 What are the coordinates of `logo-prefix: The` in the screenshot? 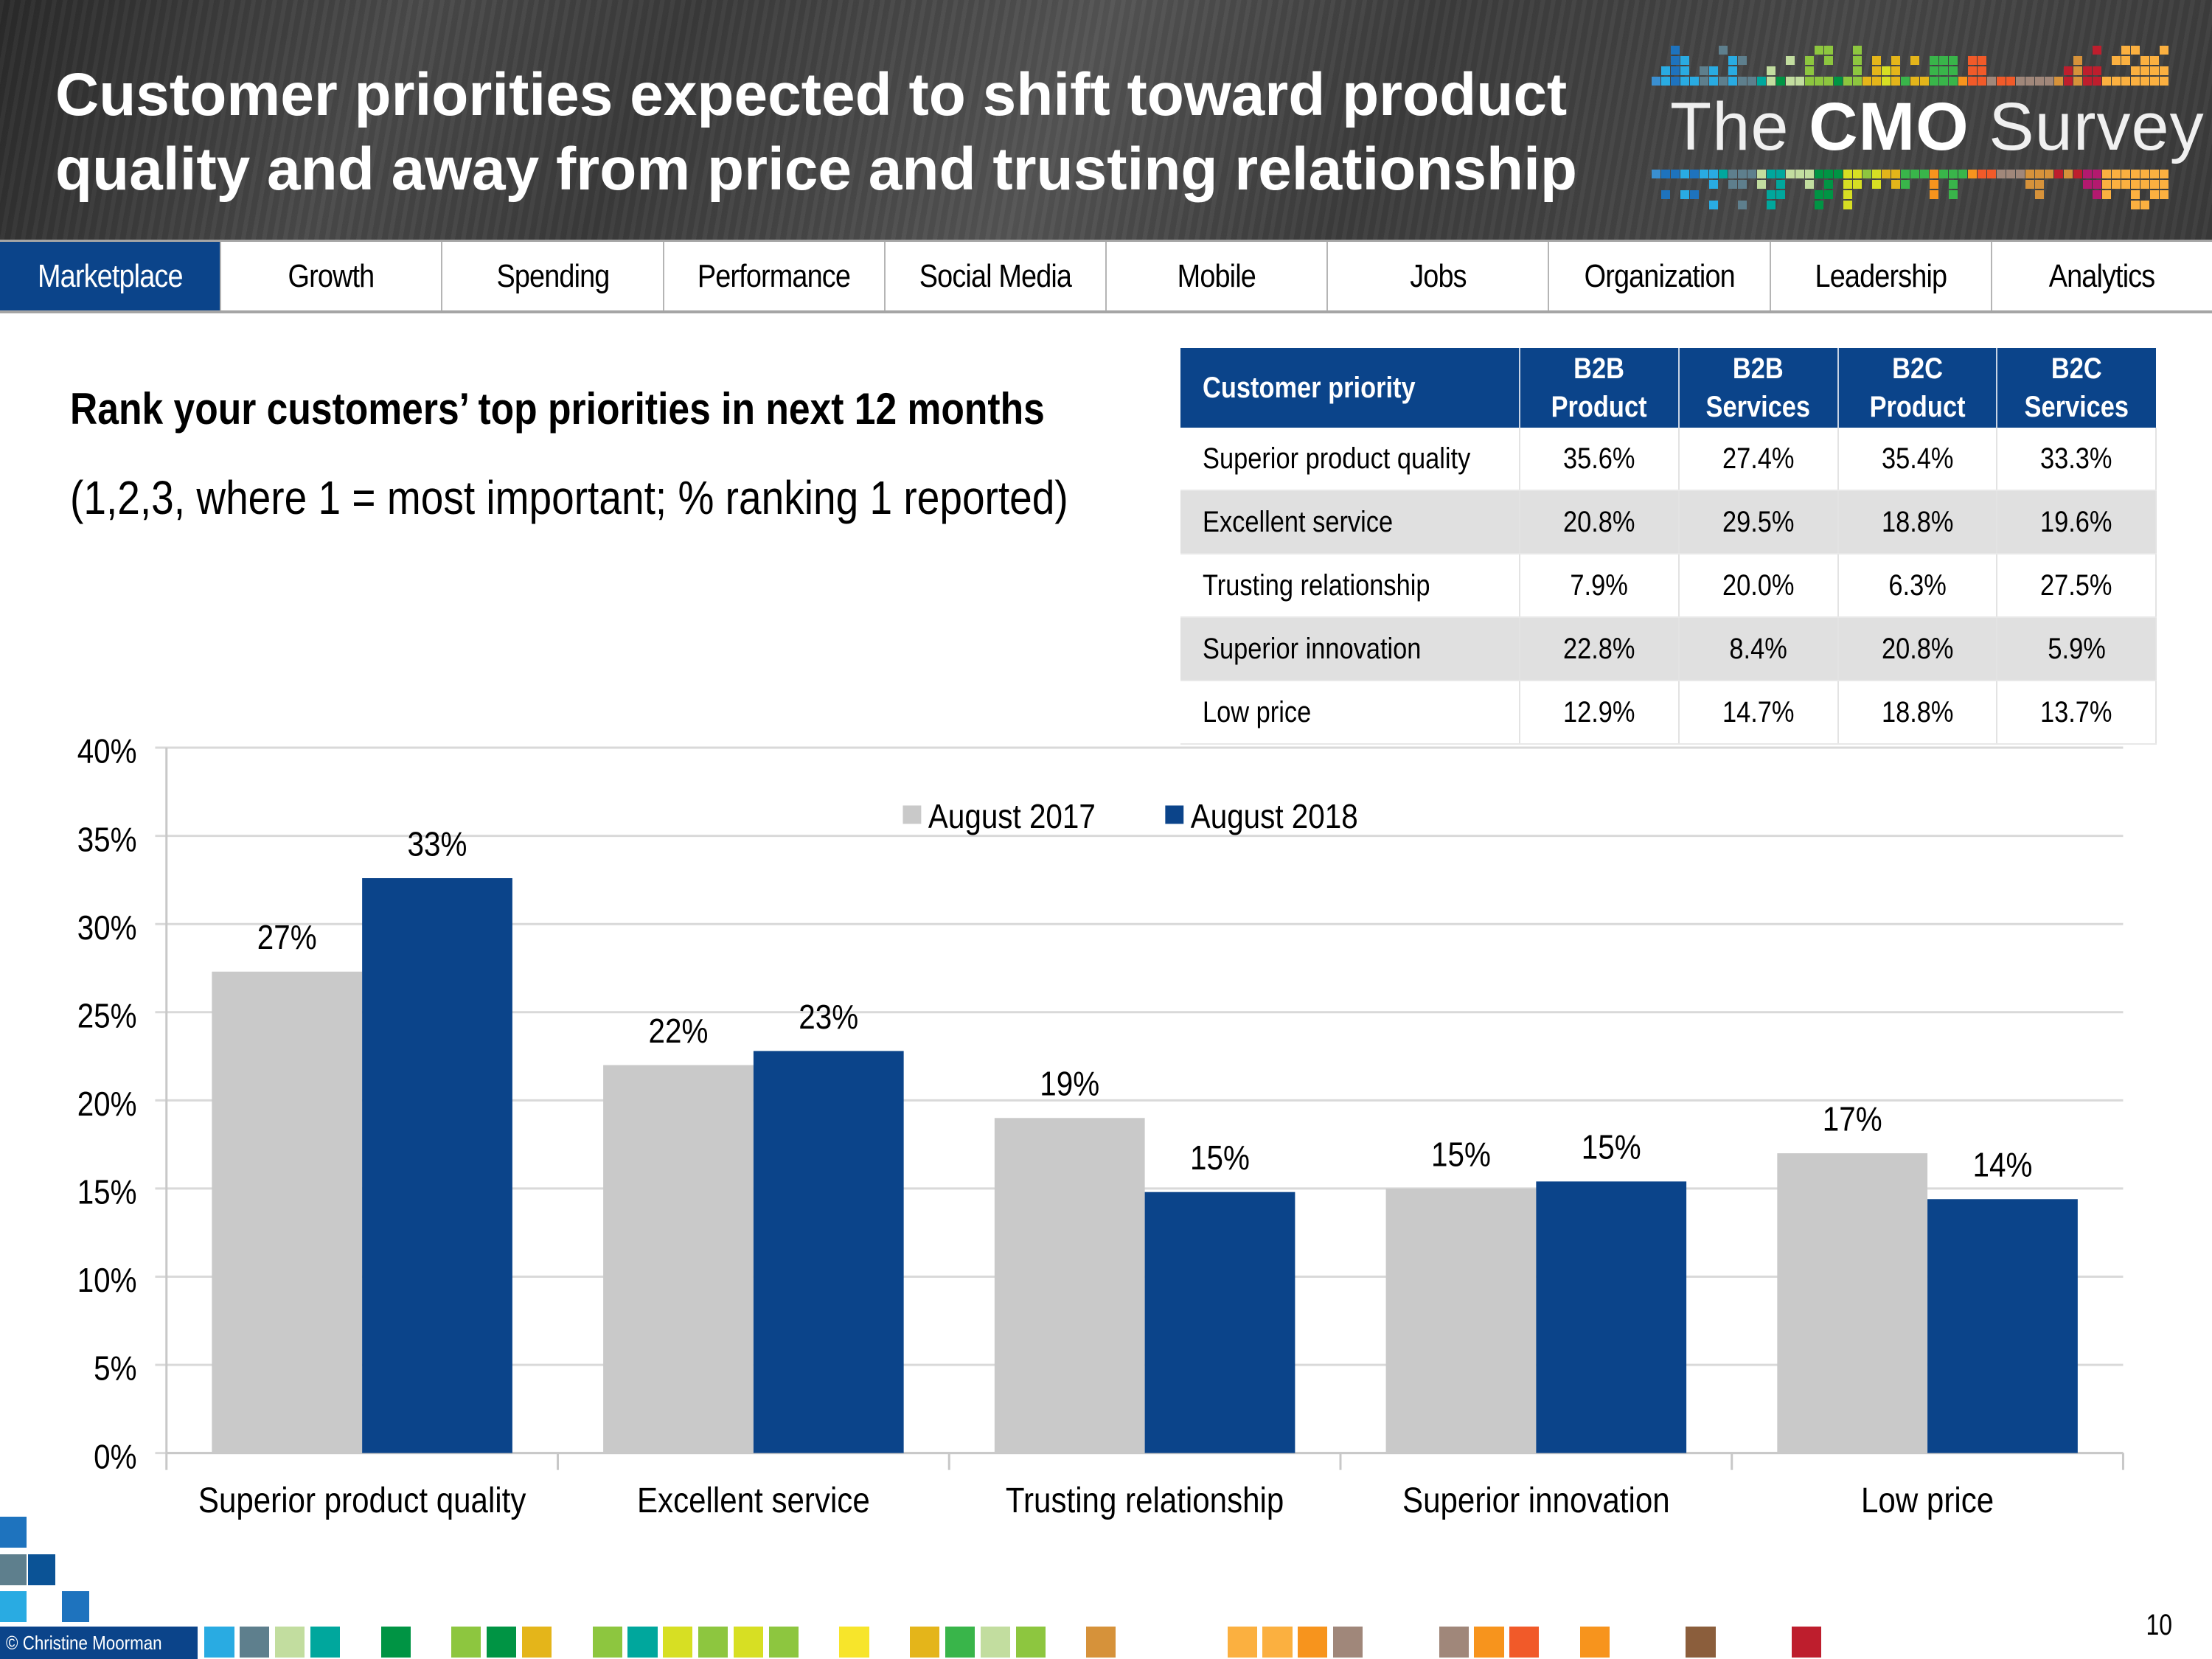 It's located at (1730, 126).